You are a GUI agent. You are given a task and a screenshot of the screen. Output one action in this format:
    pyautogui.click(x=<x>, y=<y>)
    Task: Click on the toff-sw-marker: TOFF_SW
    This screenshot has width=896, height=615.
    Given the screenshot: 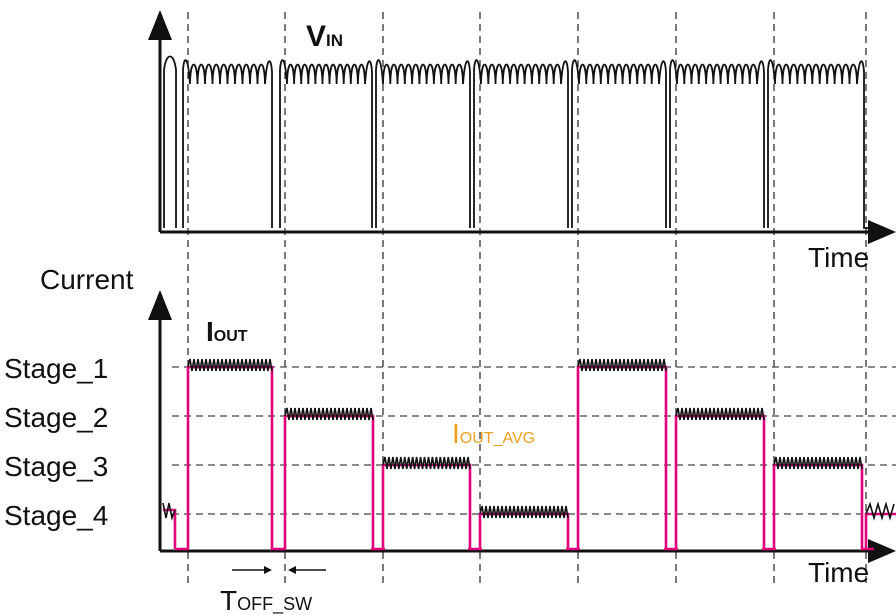 What is the action you would take?
    pyautogui.click(x=273, y=590)
    